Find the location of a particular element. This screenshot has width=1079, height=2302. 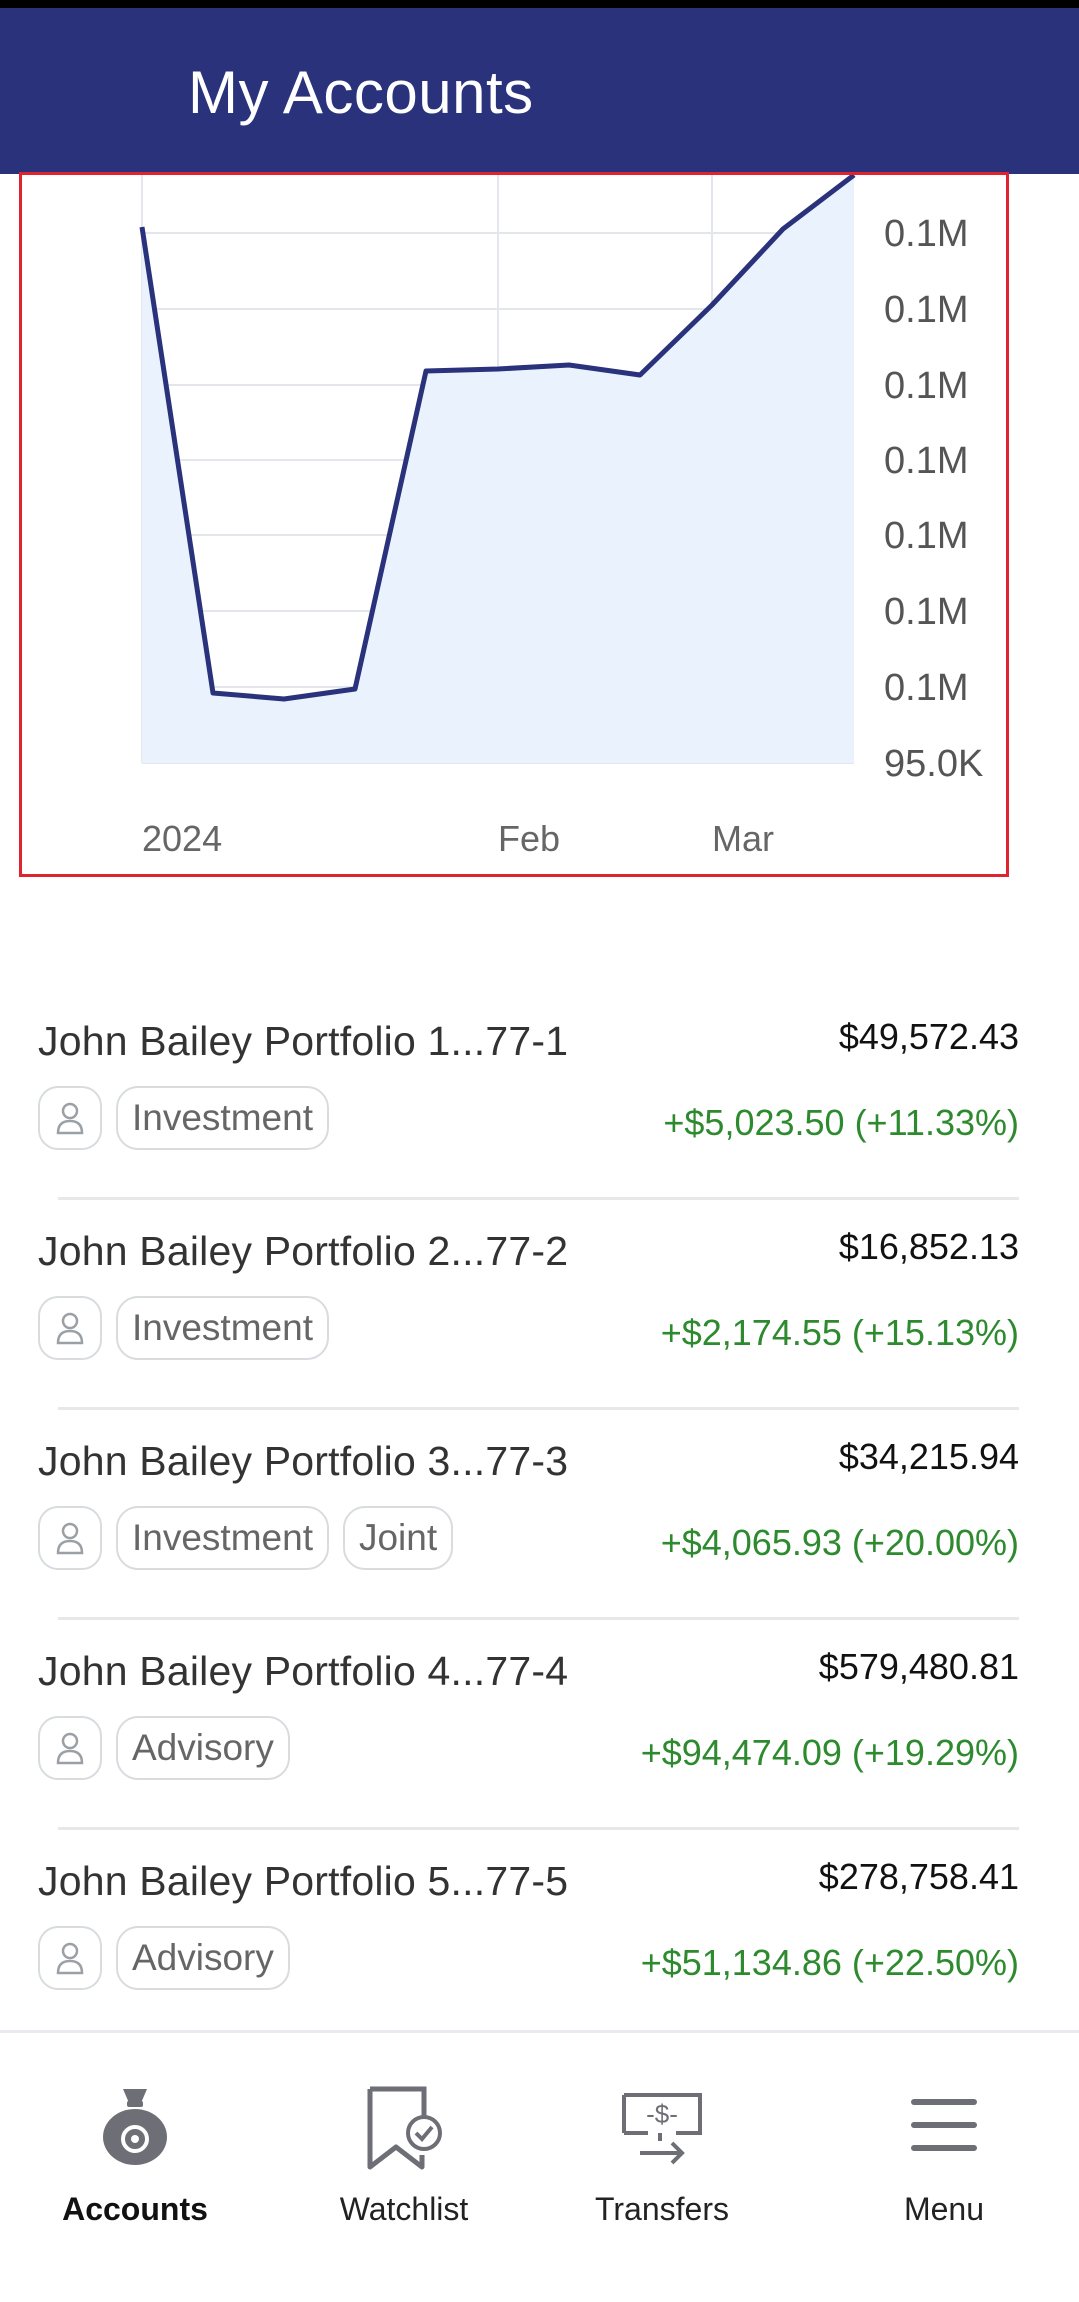

account-name: John Bailey Portfolio 1...77-1 is located at coordinates (303, 1041).